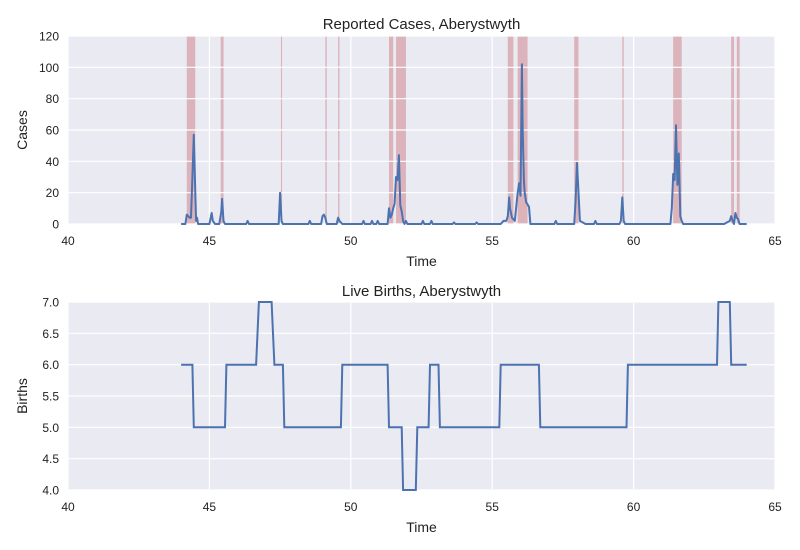 Image resolution: width=800 pixels, height=550 pixels. Describe the element at coordinates (22, 396) in the screenshot. I see `births-y-label: Births` at that location.